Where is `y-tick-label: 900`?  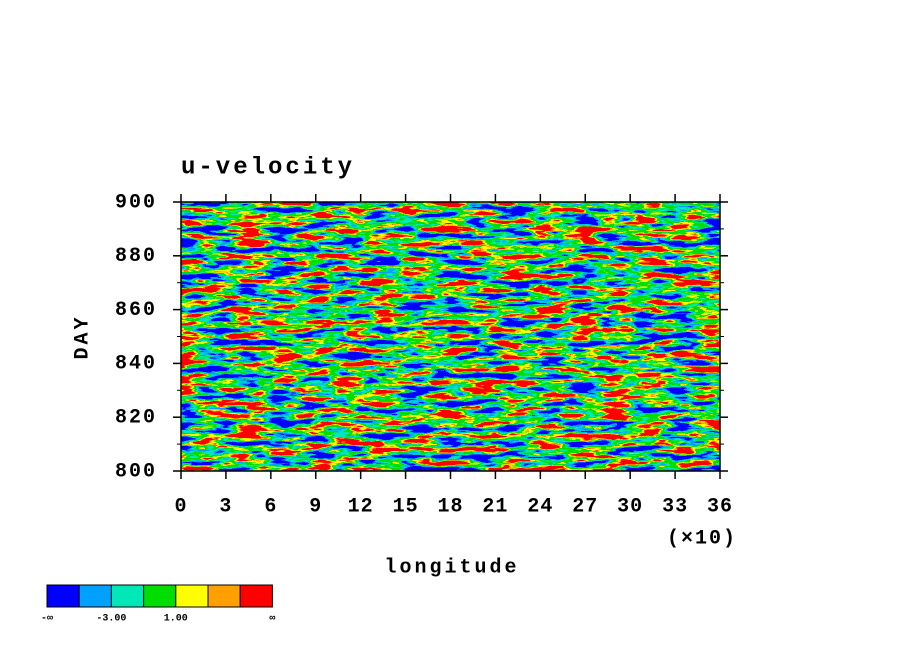
y-tick-label: 900 is located at coordinates (136, 202).